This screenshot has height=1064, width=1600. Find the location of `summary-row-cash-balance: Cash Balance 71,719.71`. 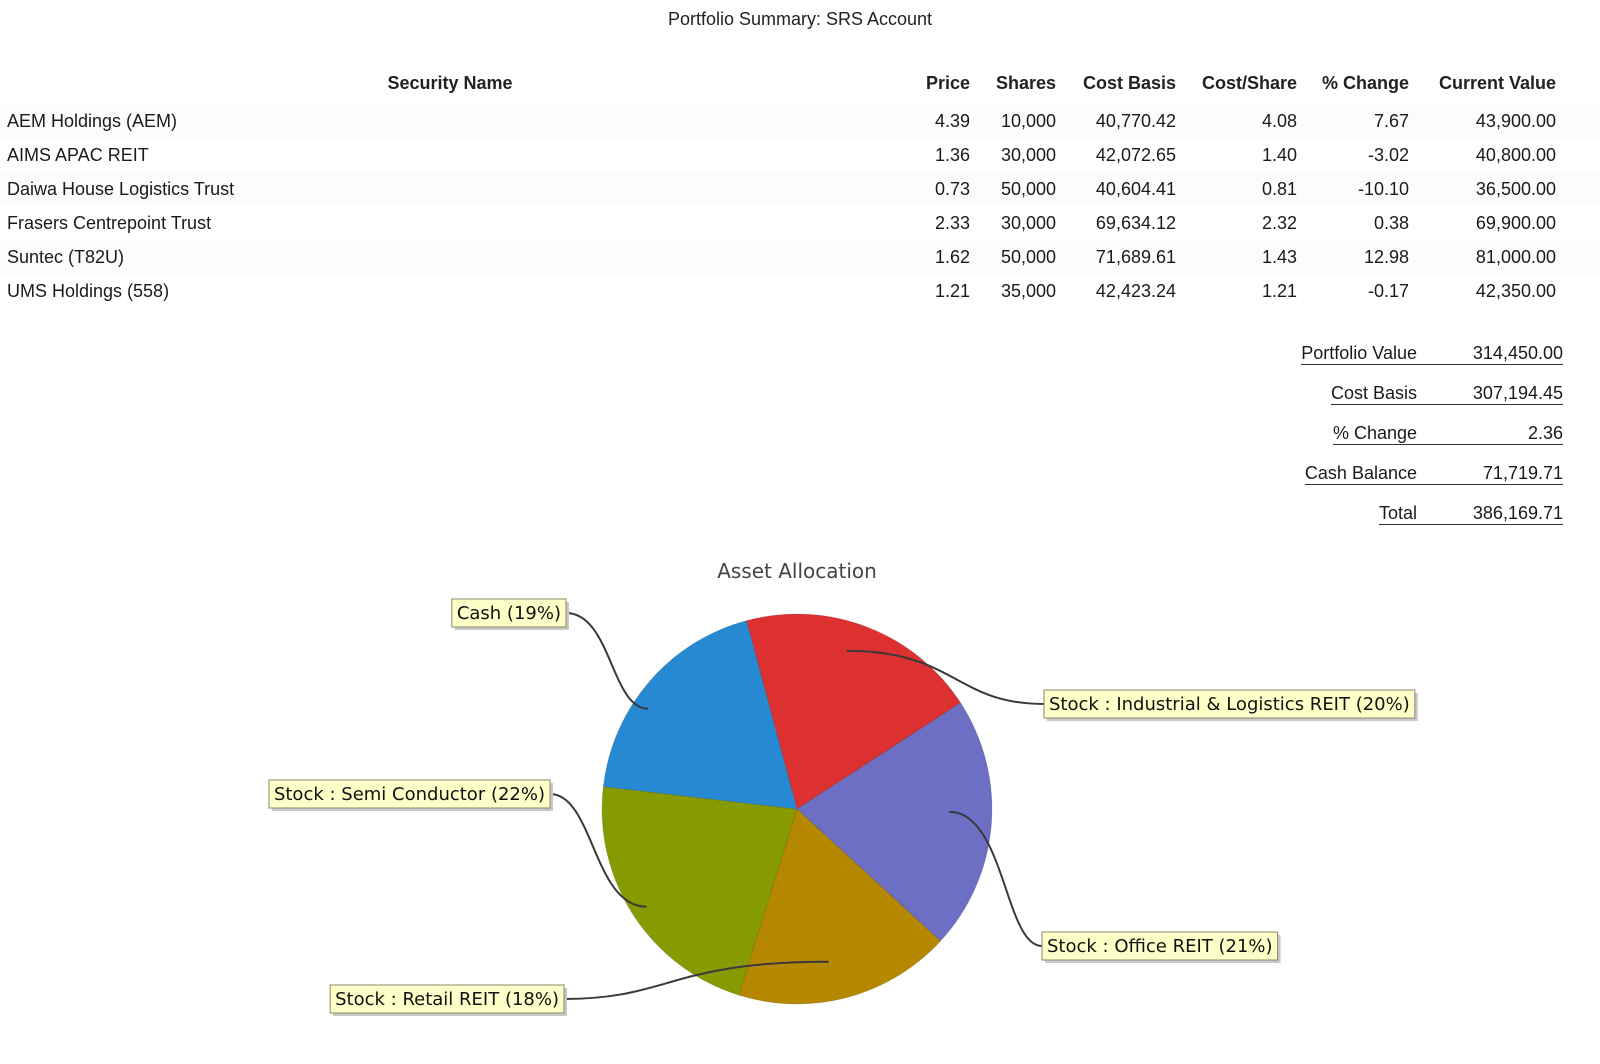

summary-row-cash-balance: Cash Balance 71,719.71 is located at coordinates (1413, 482).